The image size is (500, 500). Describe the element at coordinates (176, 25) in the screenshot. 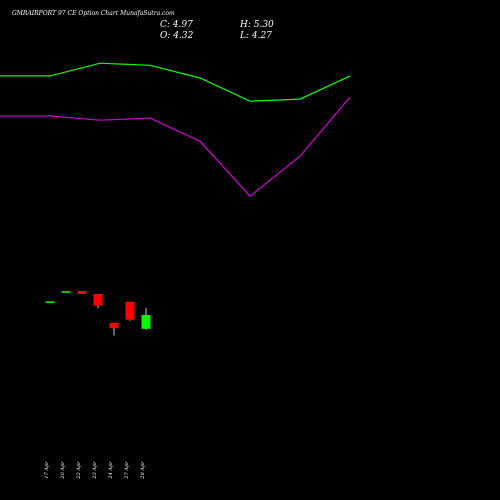

I see `close-value: C: 4.97` at that location.